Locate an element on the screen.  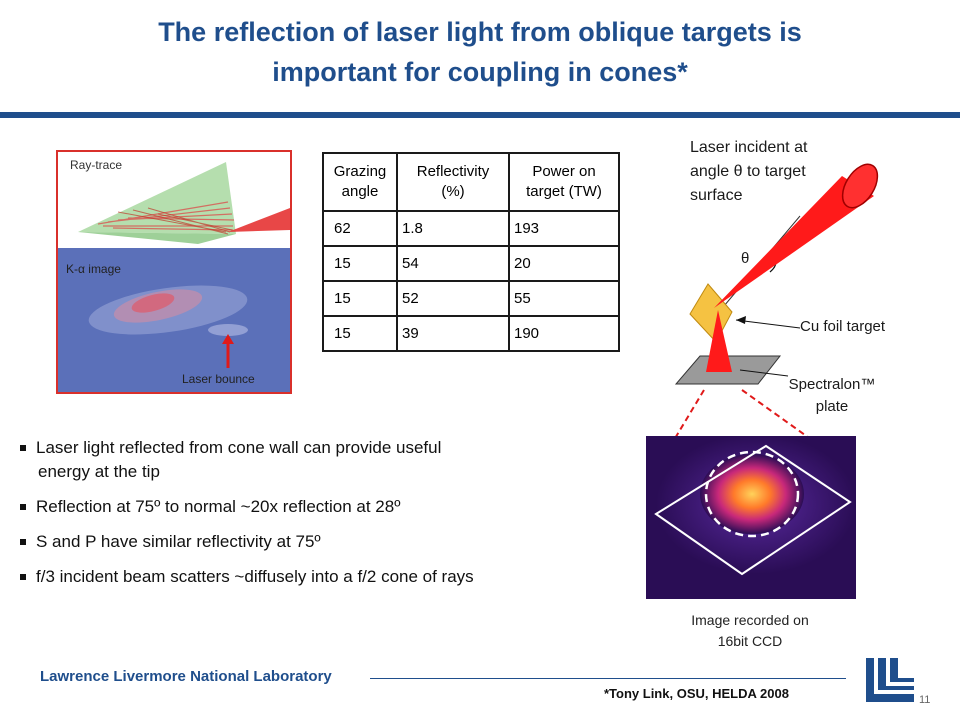
header-grazing-angle: Grazing angle is located at coordinates (360, 182).